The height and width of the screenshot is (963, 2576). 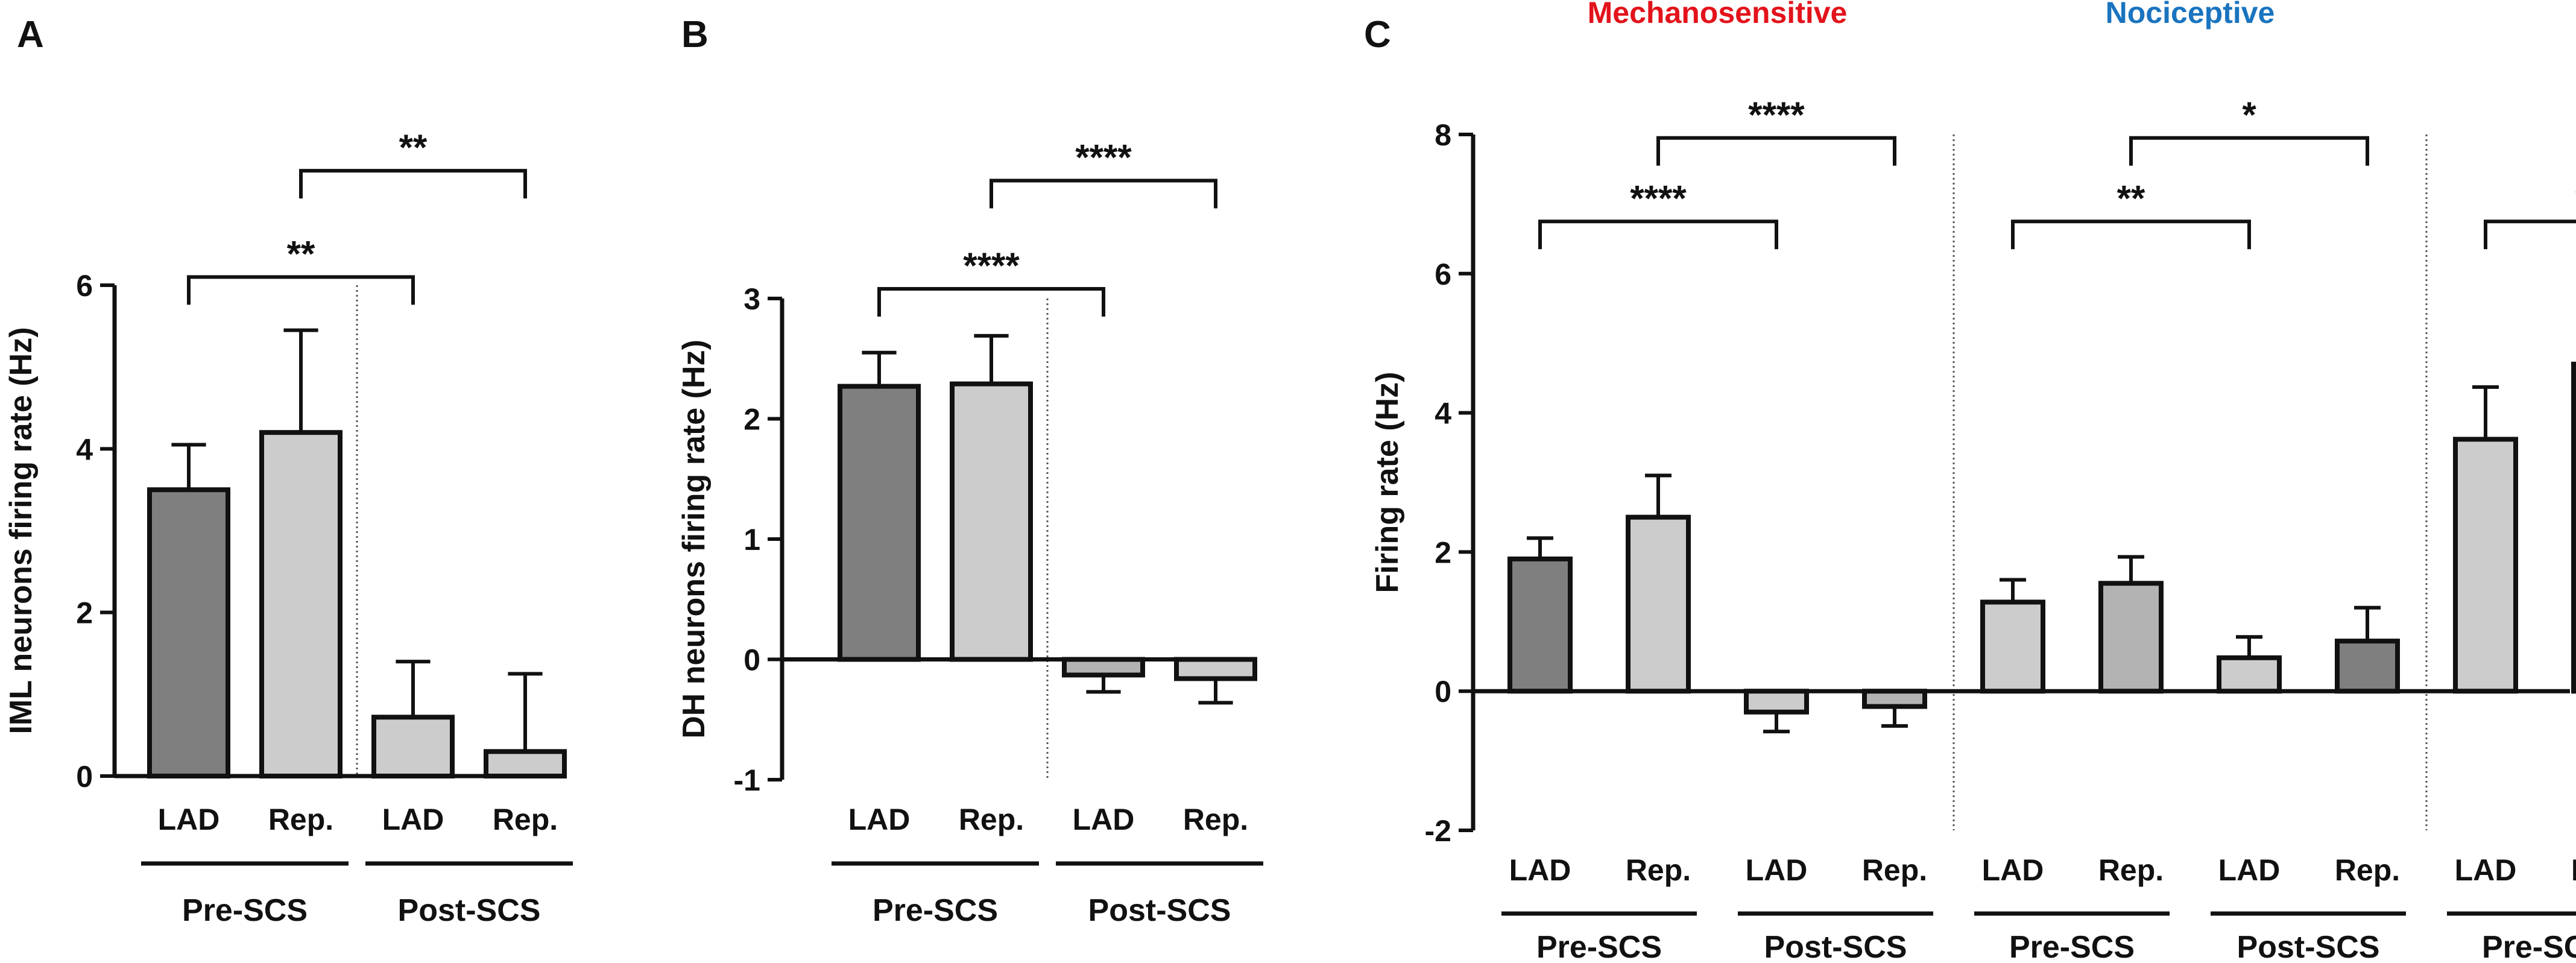 I want to click on panel-label: A, so click(x=31, y=34).